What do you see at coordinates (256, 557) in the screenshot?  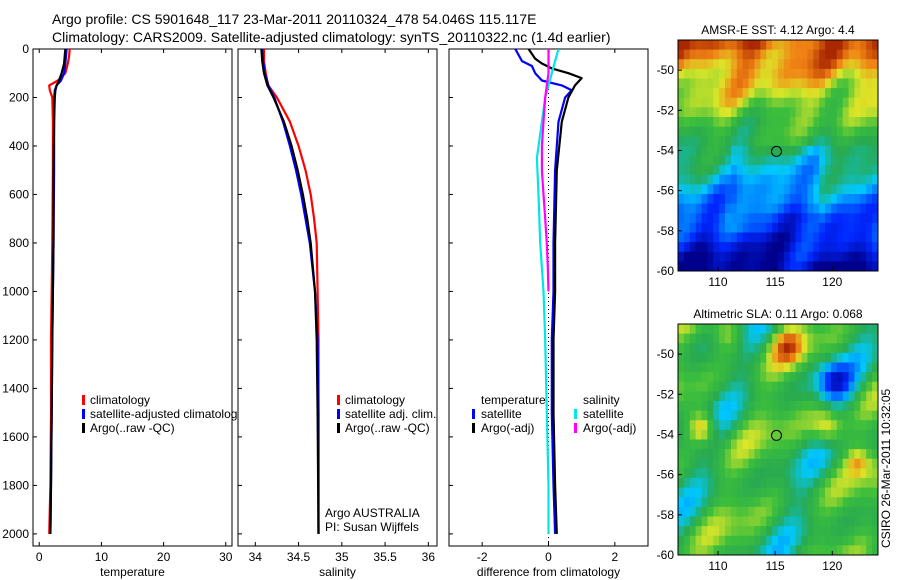 I see `salinity-xtick-label: 34` at bounding box center [256, 557].